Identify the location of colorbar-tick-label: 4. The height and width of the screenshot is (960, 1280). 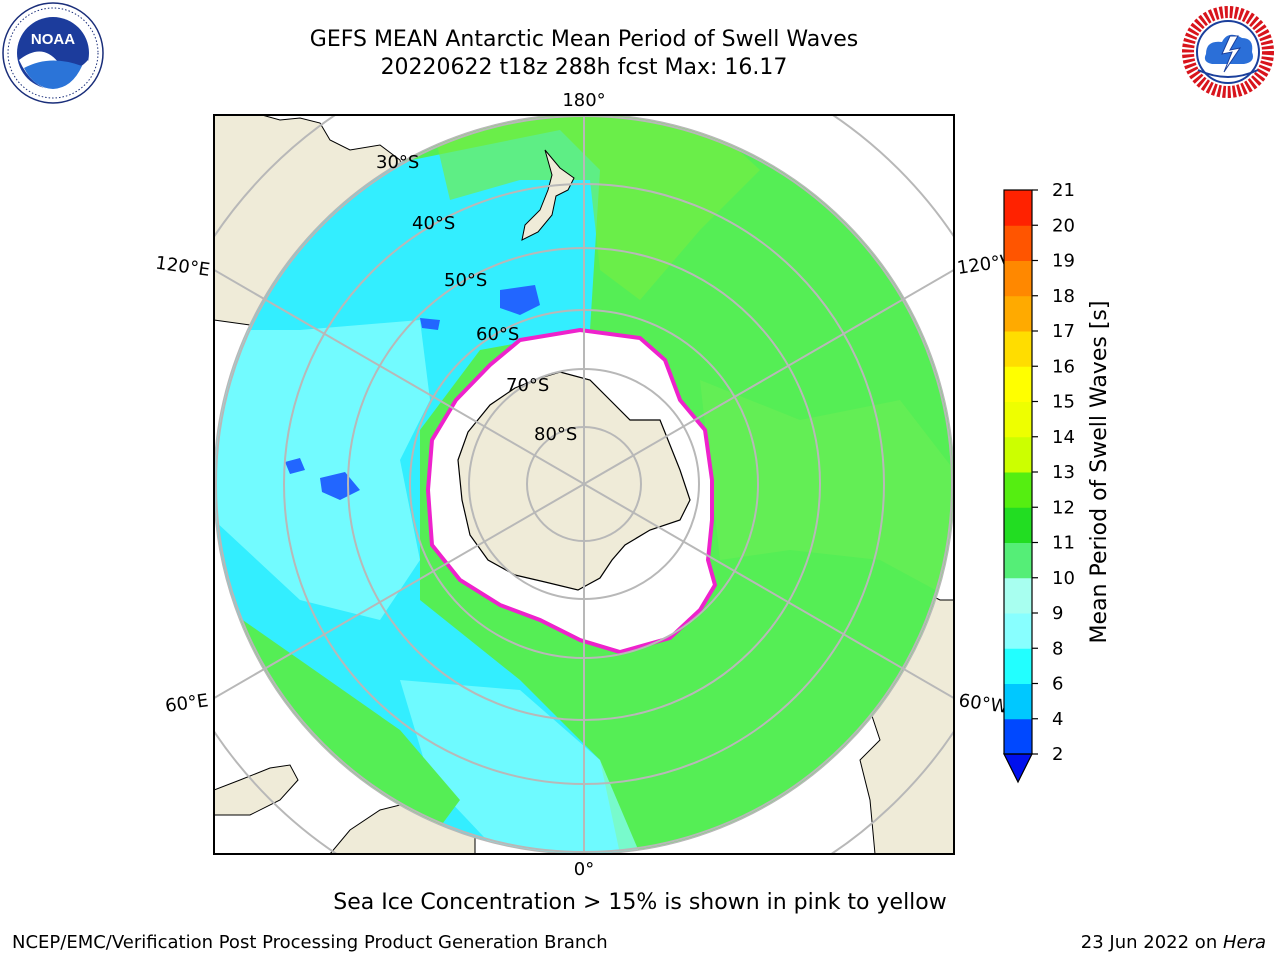
(1057, 719).